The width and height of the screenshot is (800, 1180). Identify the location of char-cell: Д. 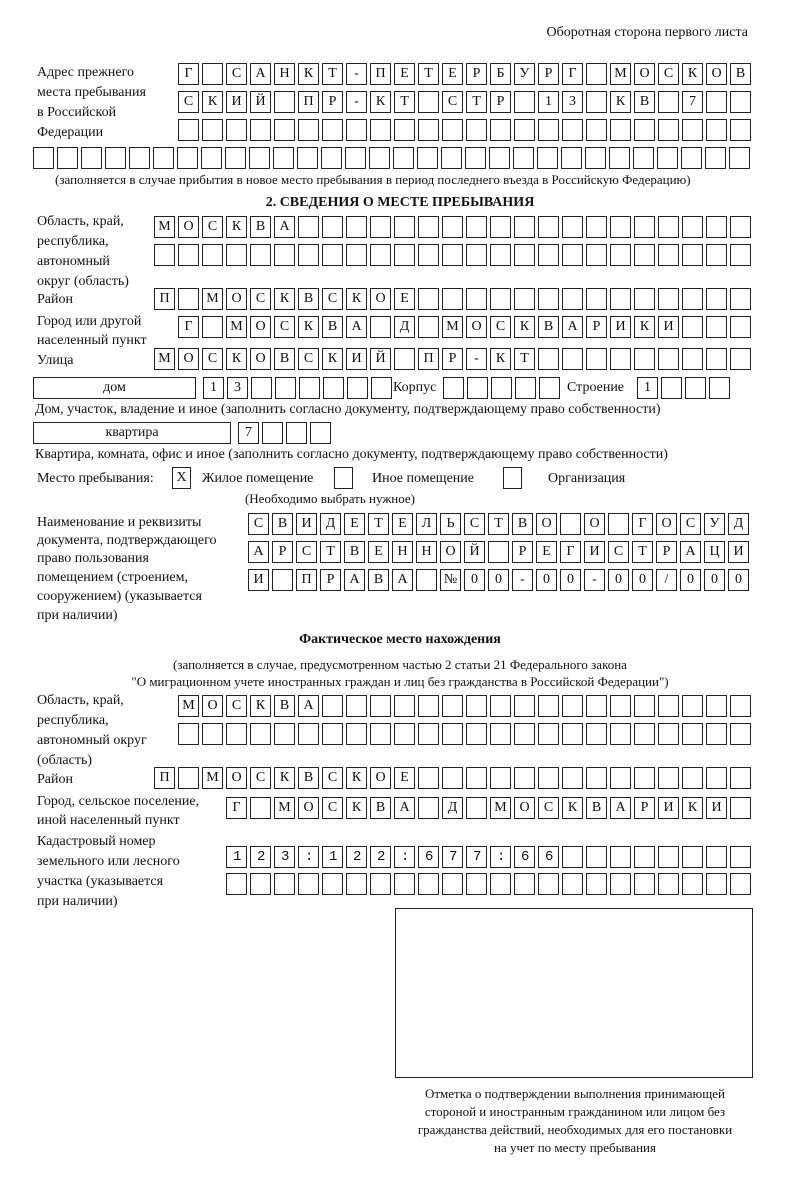
(404, 327).